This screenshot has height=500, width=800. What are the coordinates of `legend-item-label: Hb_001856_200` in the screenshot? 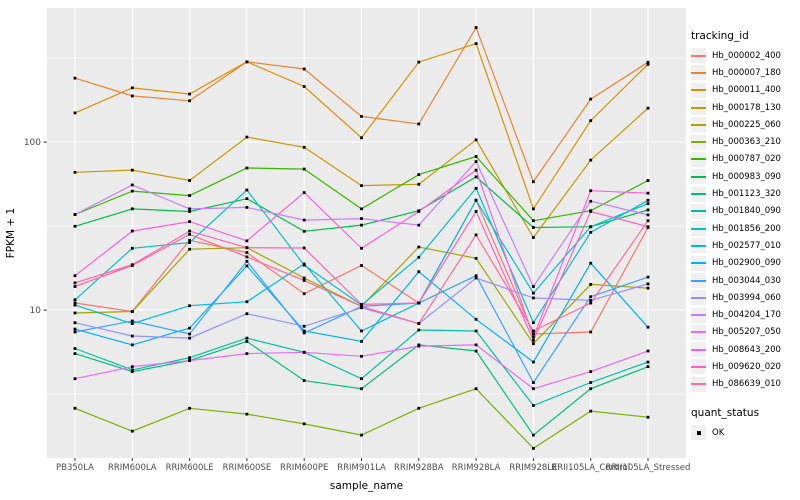 It's located at (746, 228).